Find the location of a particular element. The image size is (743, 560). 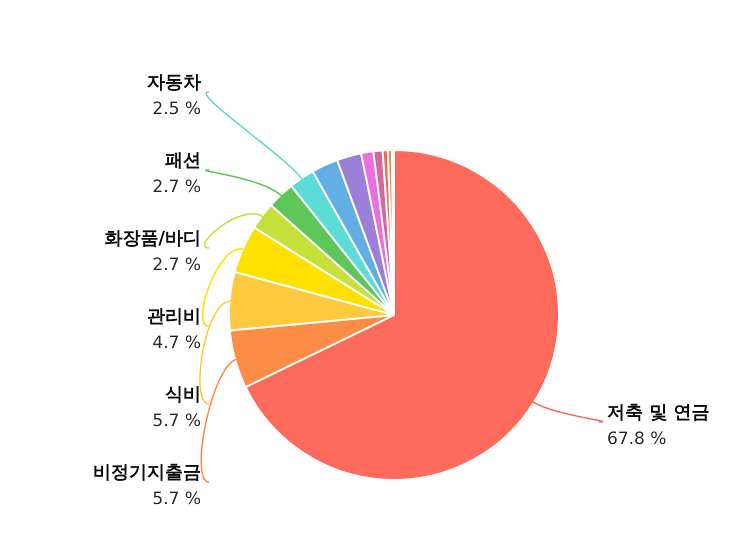

data-label: 4.7 % is located at coordinates (176, 343).